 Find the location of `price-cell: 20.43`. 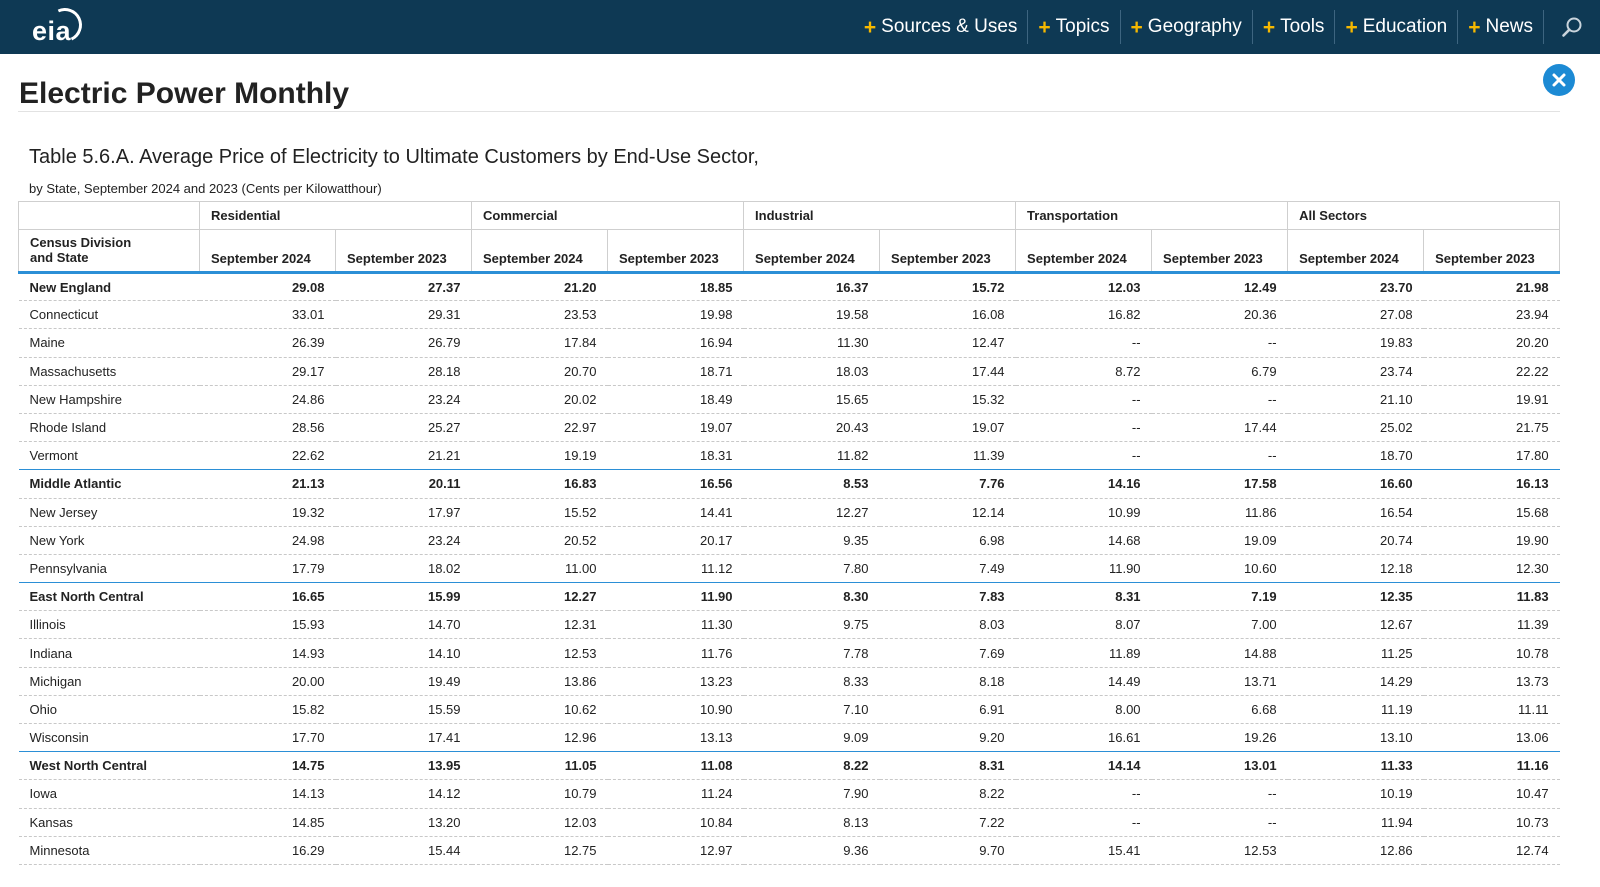

price-cell: 20.43 is located at coordinates (811, 428).